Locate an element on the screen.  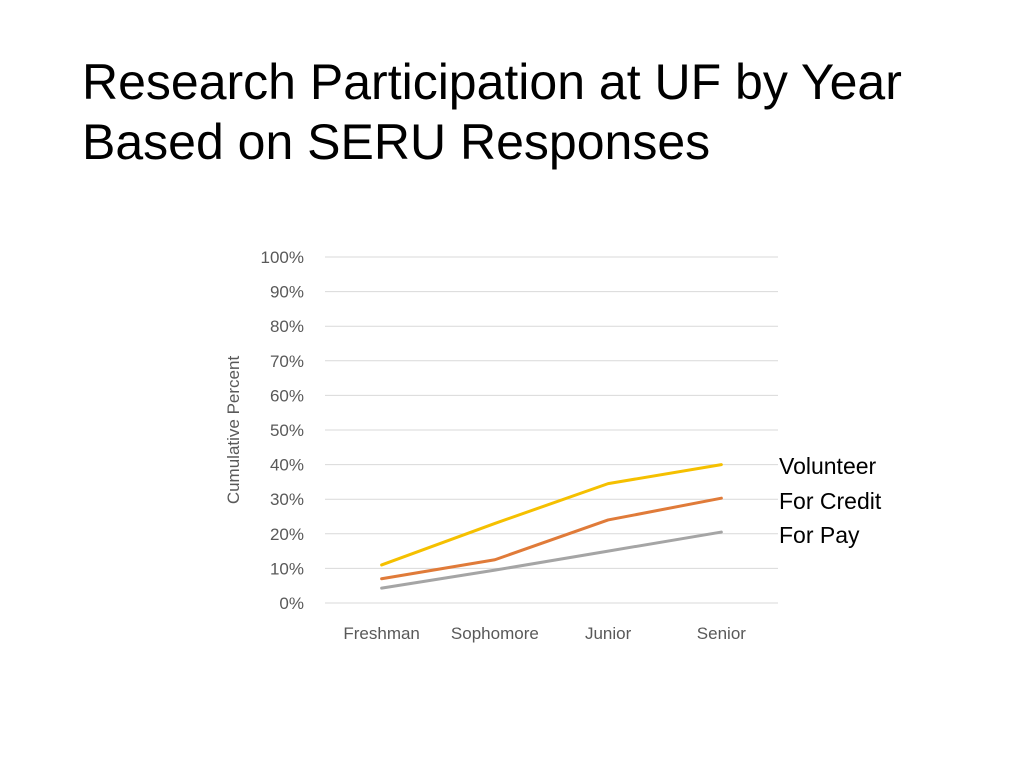
series-line-volunteer is located at coordinates (551, 515).